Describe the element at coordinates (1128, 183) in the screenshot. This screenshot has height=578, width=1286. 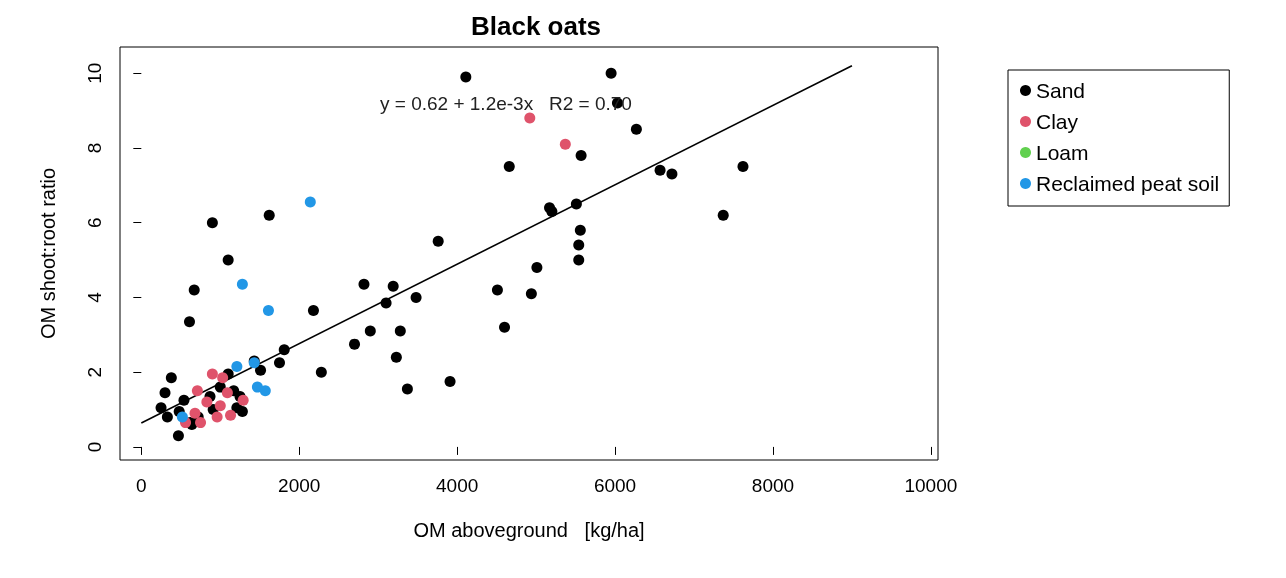
I see `legend-label: Reclaimed peat soil` at that location.